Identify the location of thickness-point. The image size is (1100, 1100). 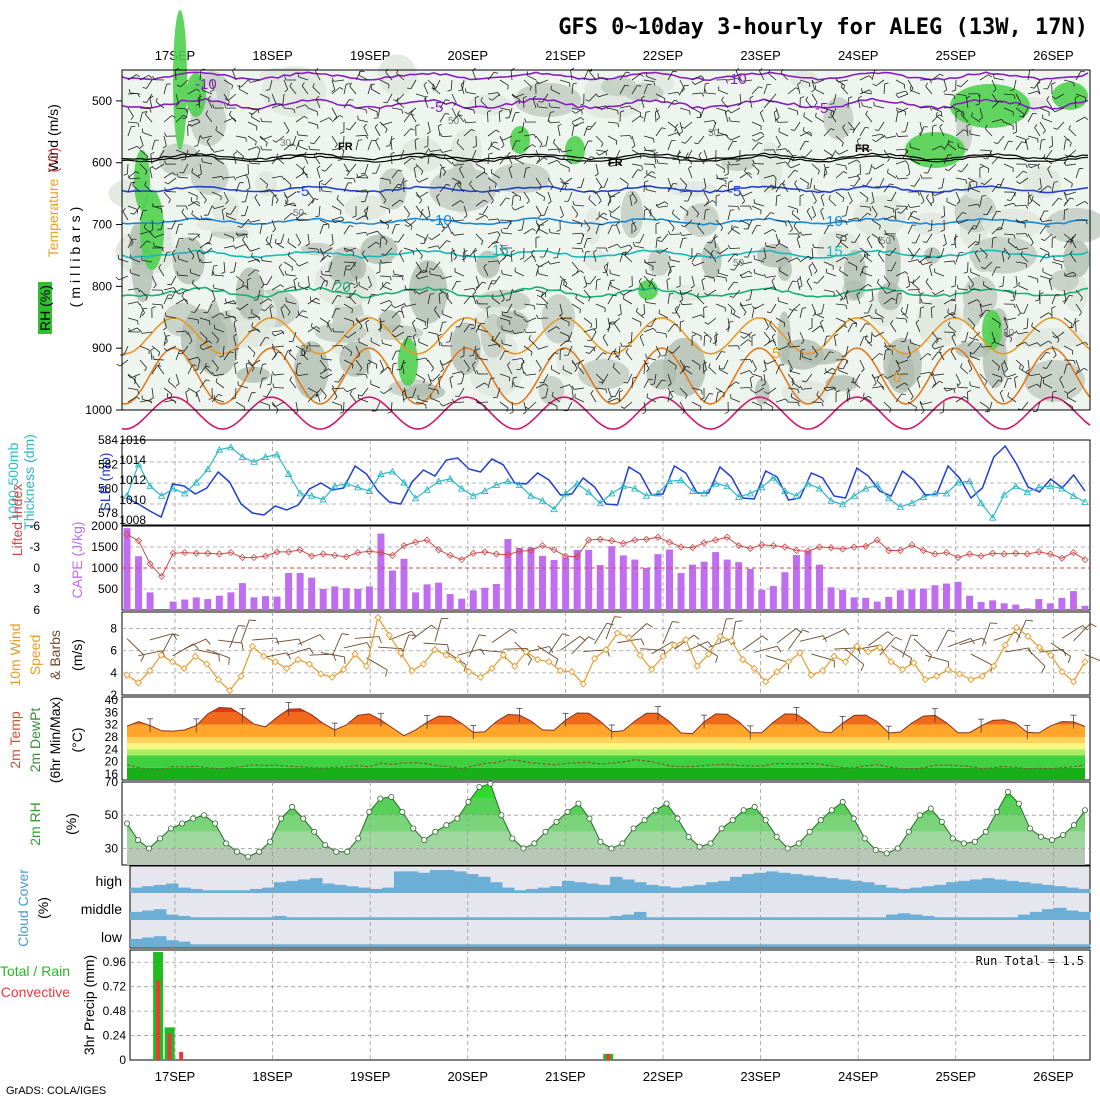
(300, 493).